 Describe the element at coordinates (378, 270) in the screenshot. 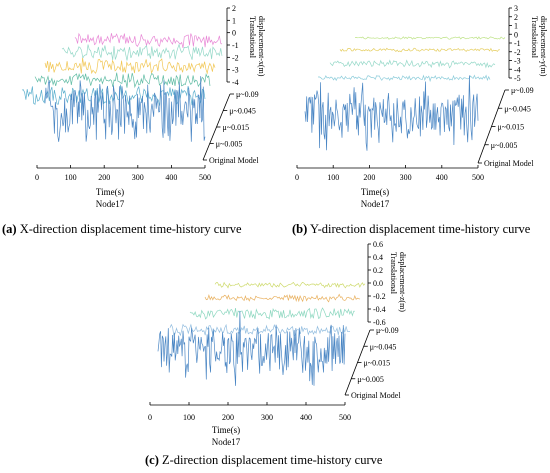

I see `y-tick-label: 0.2` at that location.